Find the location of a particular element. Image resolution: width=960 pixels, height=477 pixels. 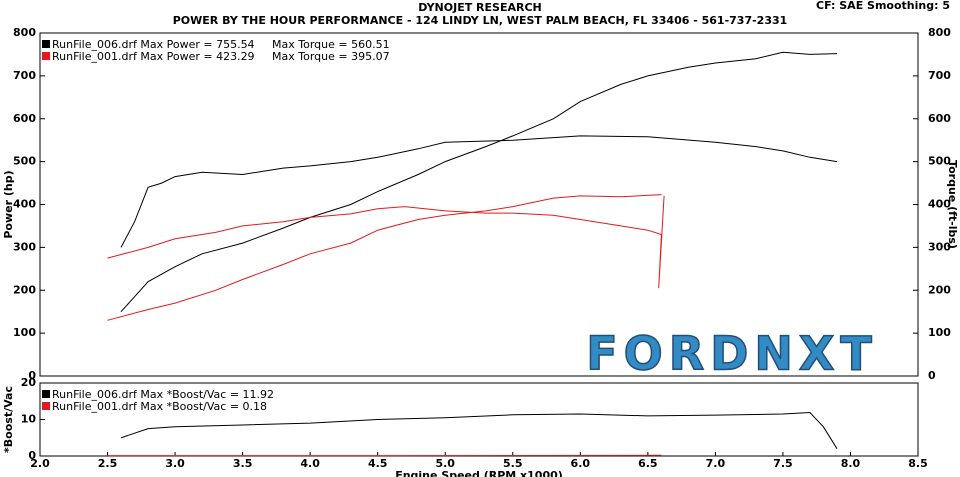

x-axis-label: Engine Speed (RPM x1000) is located at coordinates (479, 473).